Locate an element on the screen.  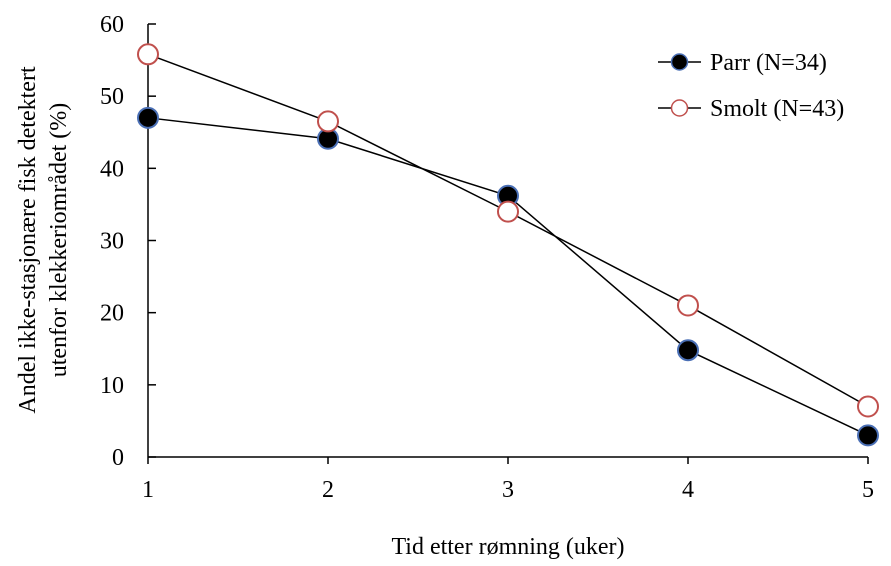
y-tick-label: 20 is located at coordinates (112, 314).